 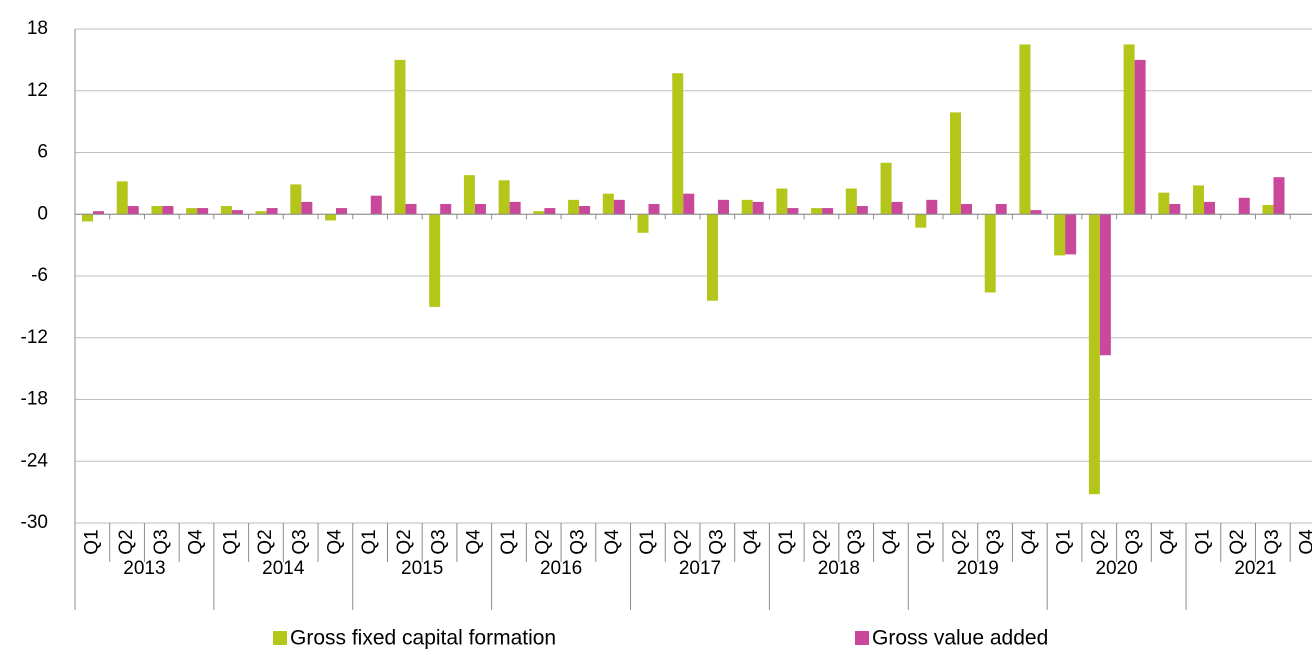 I want to click on y-tick-label: 6, so click(x=42, y=152).